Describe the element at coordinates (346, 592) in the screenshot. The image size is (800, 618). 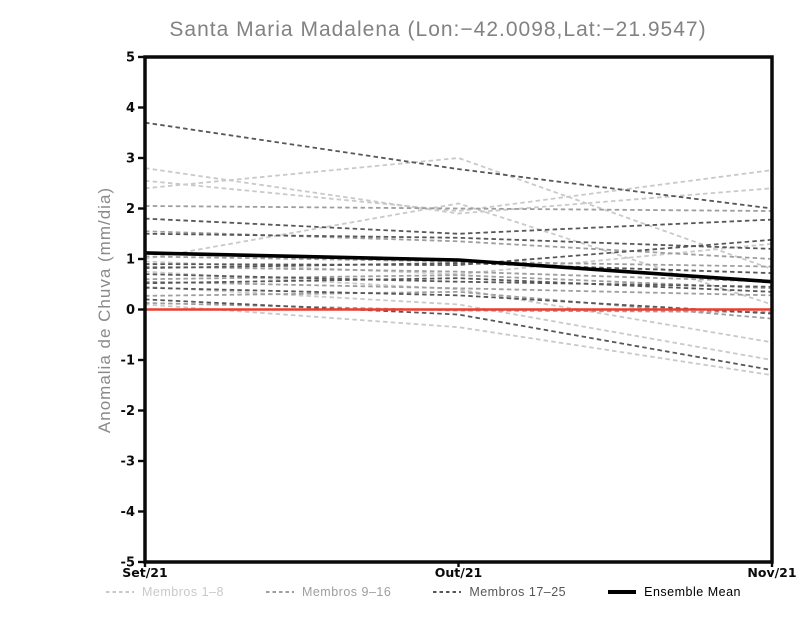
I see `legend-label: Membros 9–16` at that location.